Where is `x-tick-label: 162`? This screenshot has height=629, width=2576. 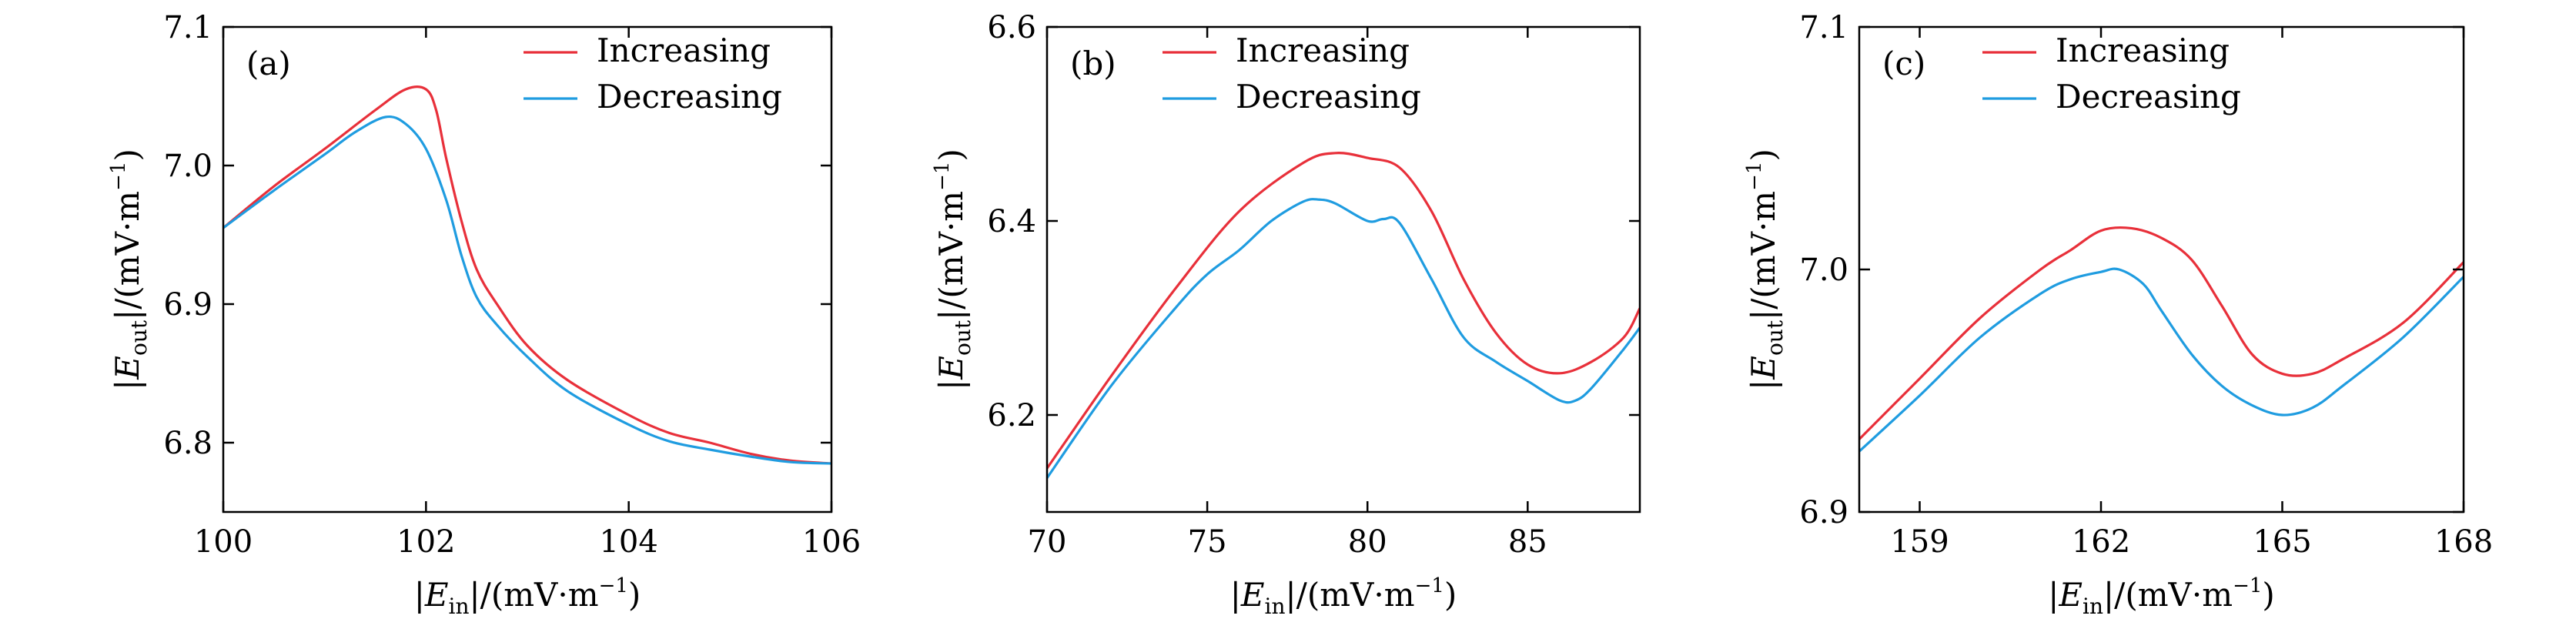
x-tick-label: 162 is located at coordinates (2101, 542).